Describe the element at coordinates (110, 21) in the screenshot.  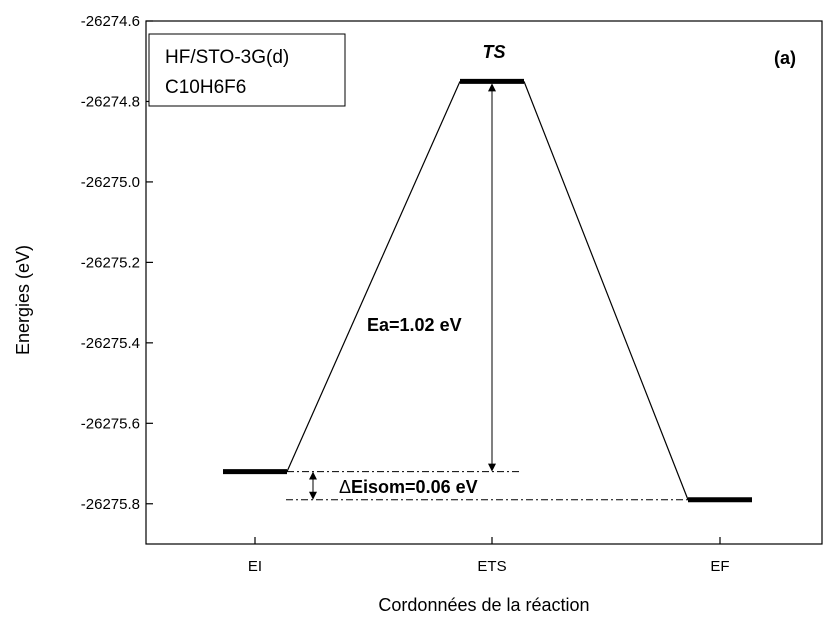
I see `y-tick-label: -26274.6` at that location.